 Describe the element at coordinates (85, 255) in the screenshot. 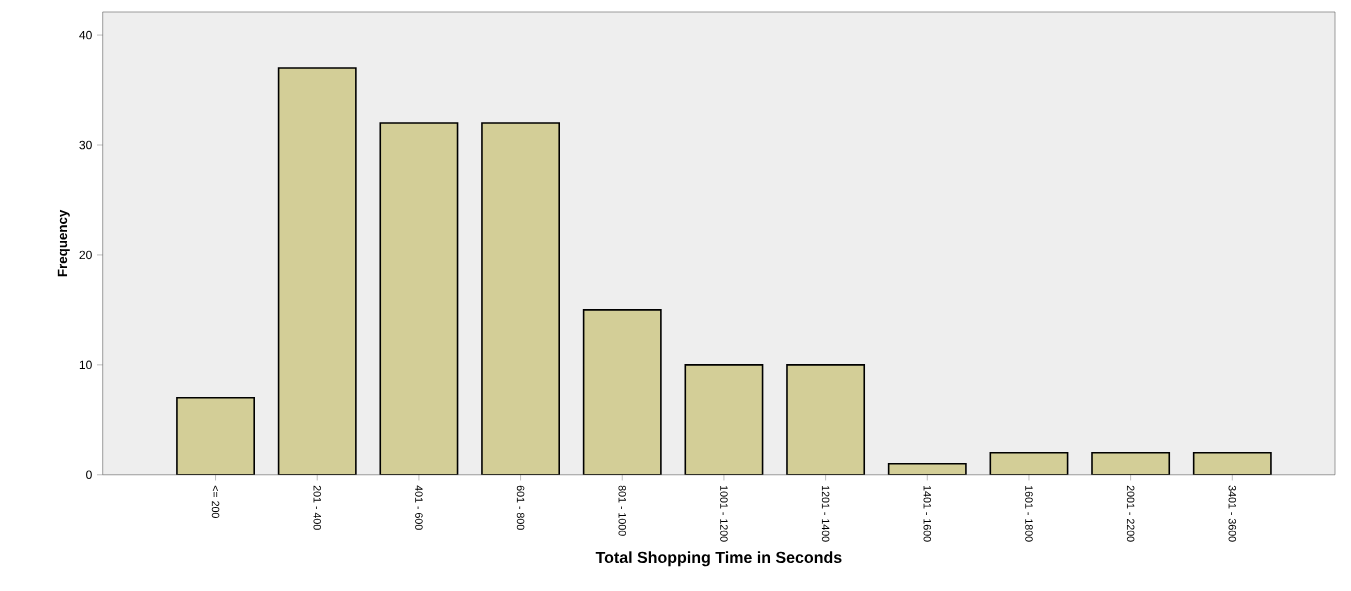

I see `y-tick-label: 20` at that location.